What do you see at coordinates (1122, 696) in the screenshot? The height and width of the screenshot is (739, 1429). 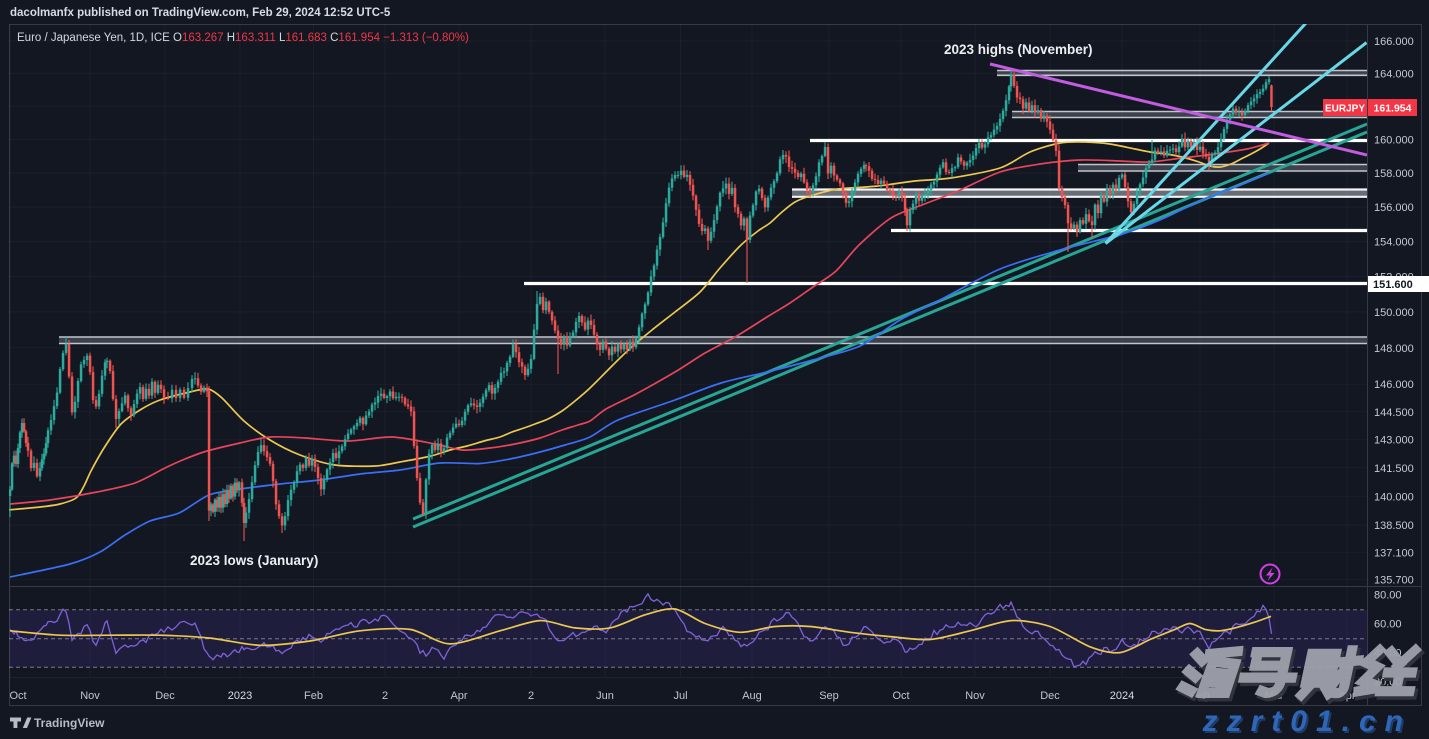 I see `svg-text: 2024` at bounding box center [1122, 696].